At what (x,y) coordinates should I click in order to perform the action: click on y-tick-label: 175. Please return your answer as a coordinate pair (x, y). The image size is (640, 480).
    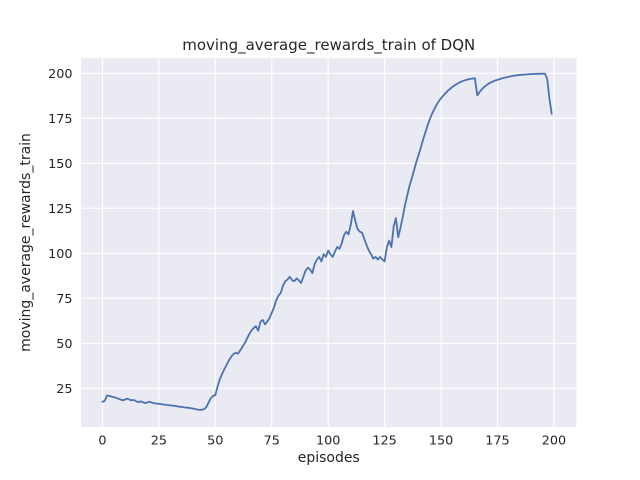
    Looking at the image, I should click on (60, 119).